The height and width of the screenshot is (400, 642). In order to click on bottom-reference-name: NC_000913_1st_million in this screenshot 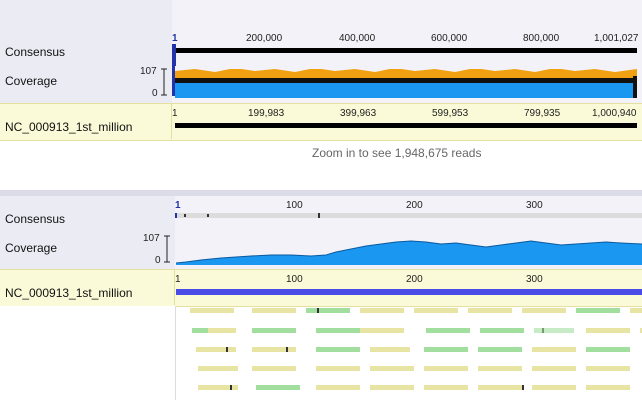, I will do `click(69, 293)`.